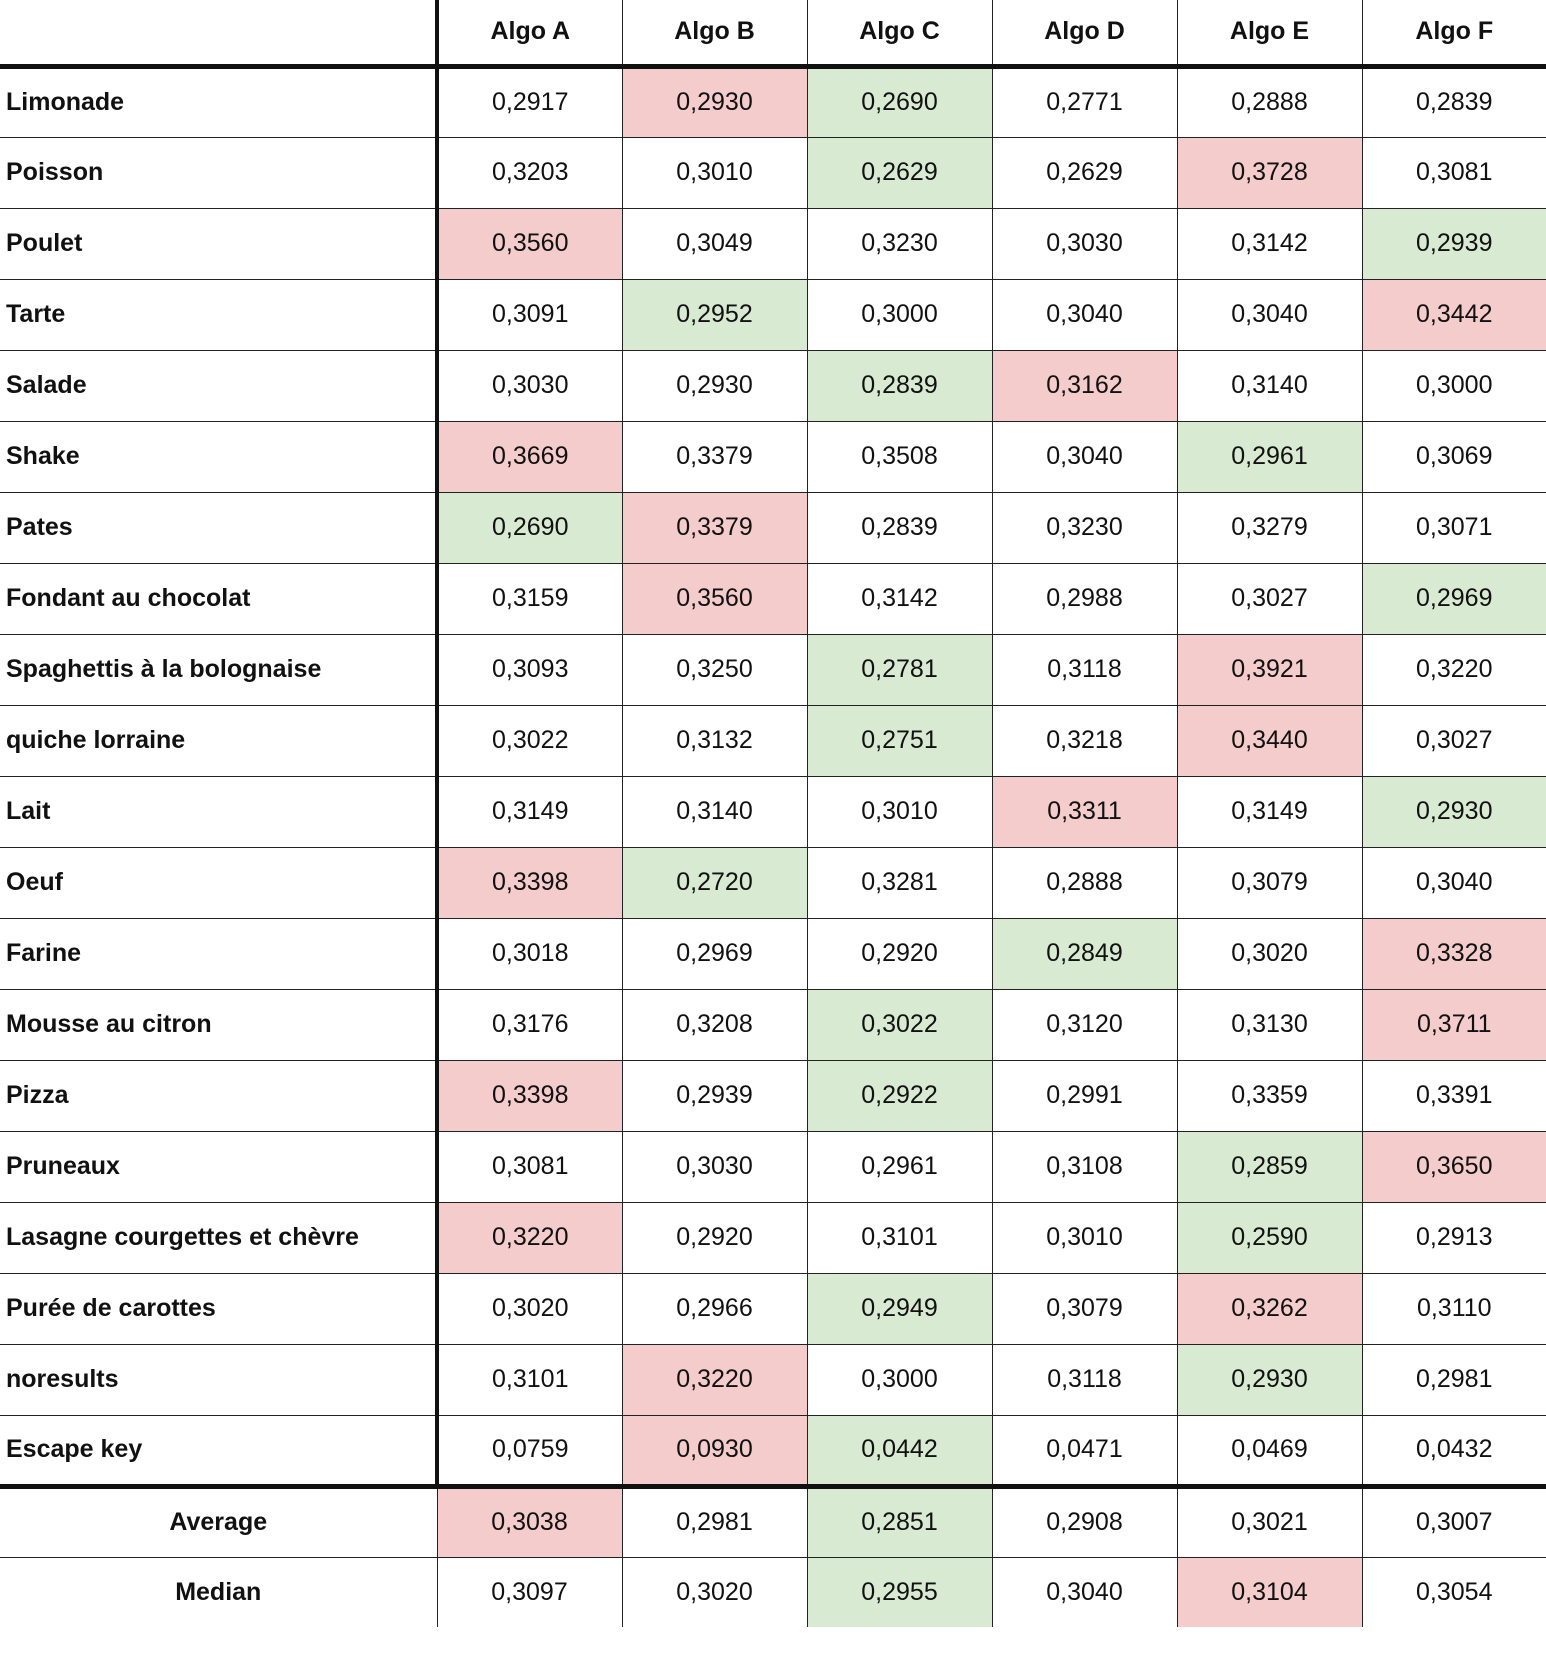 The height and width of the screenshot is (1676, 1546). I want to click on value-cell: 0,2930, so click(714, 101).